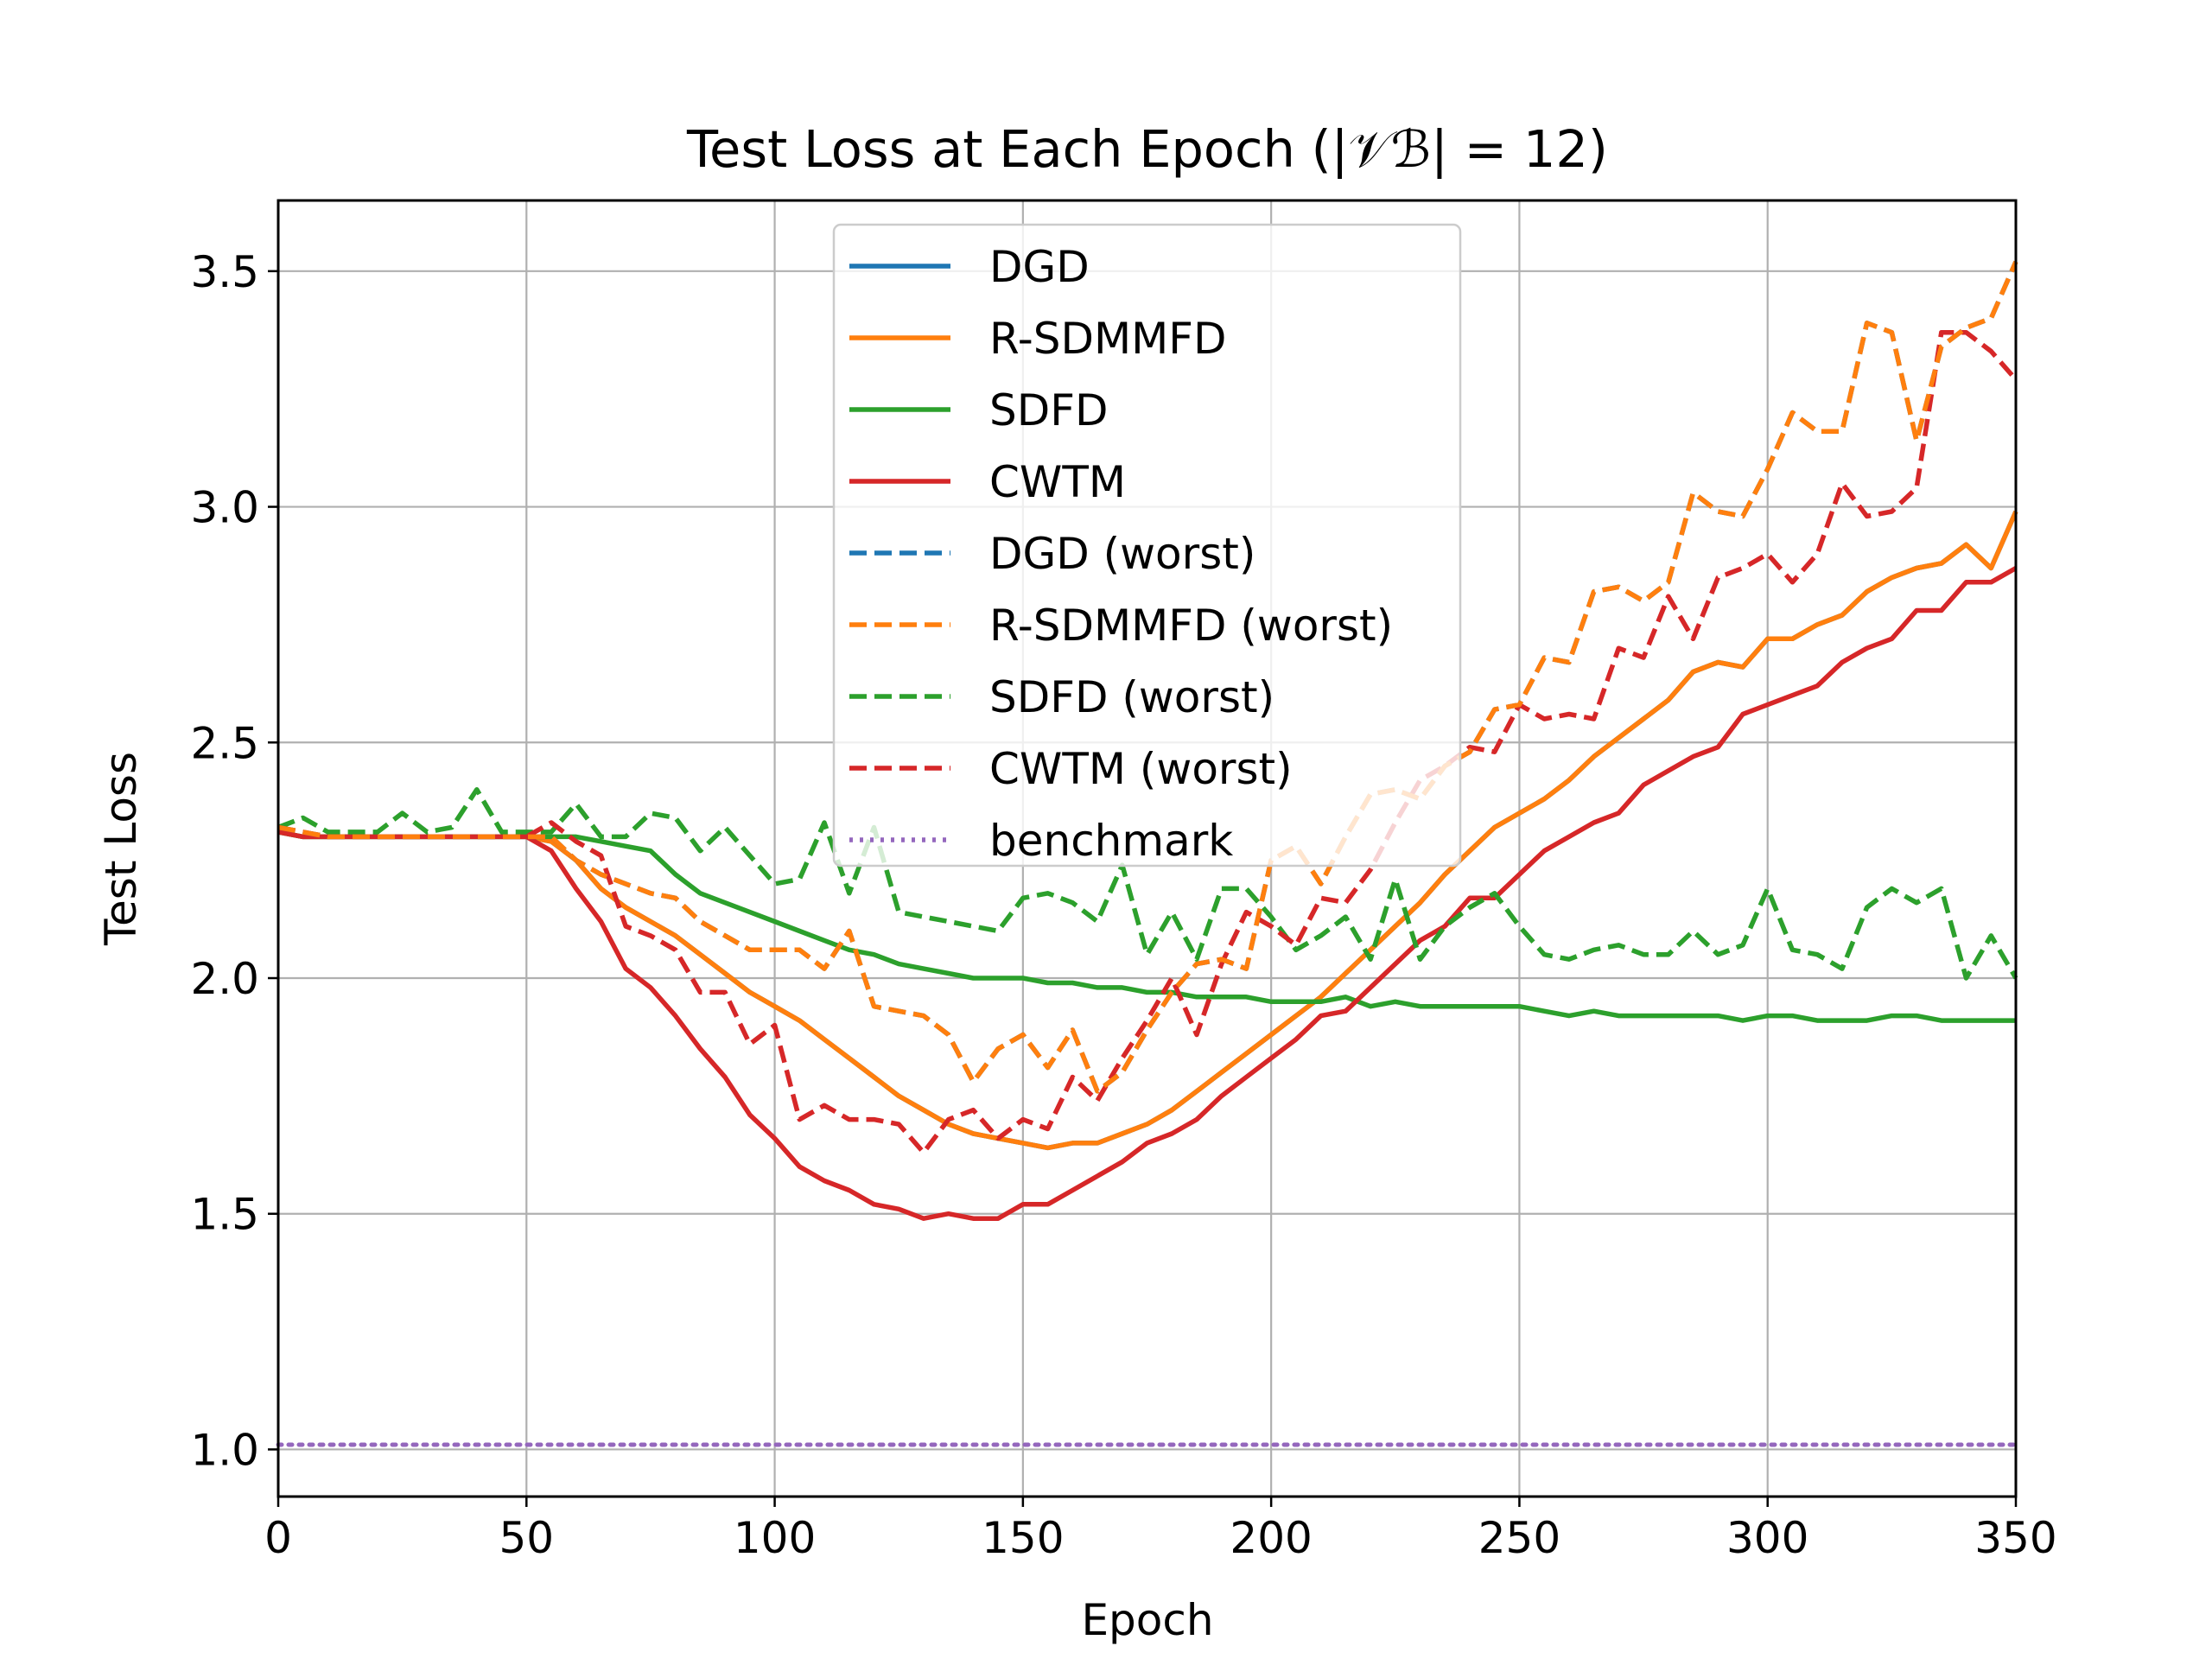  I want to click on legend-label: DGD, so click(1039, 267).